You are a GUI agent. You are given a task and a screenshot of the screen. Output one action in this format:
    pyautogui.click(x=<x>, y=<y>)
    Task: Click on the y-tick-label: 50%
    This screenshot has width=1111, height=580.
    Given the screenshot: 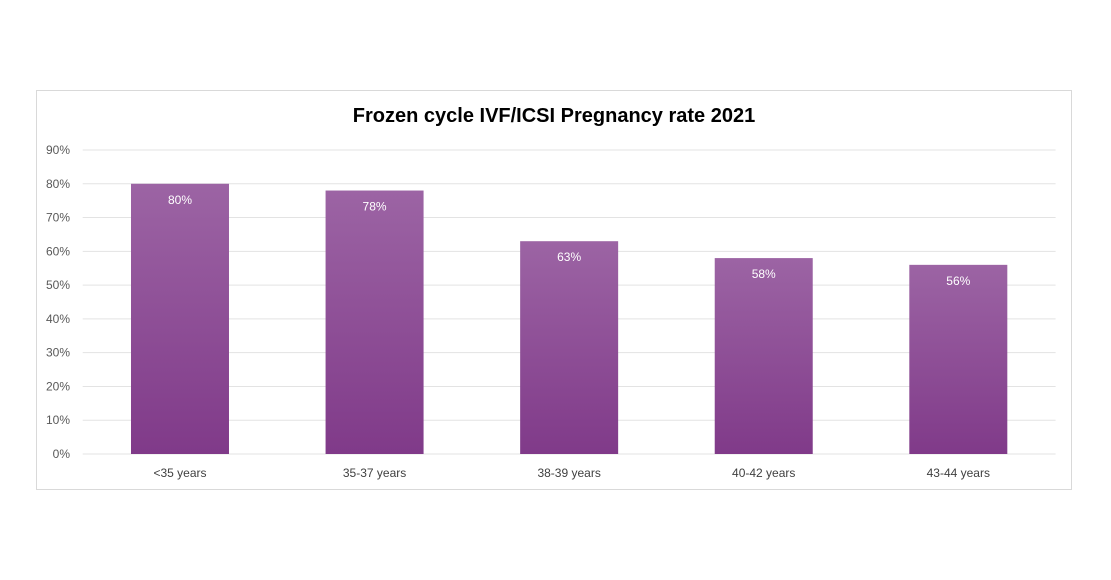 What is the action you would take?
    pyautogui.click(x=58, y=285)
    